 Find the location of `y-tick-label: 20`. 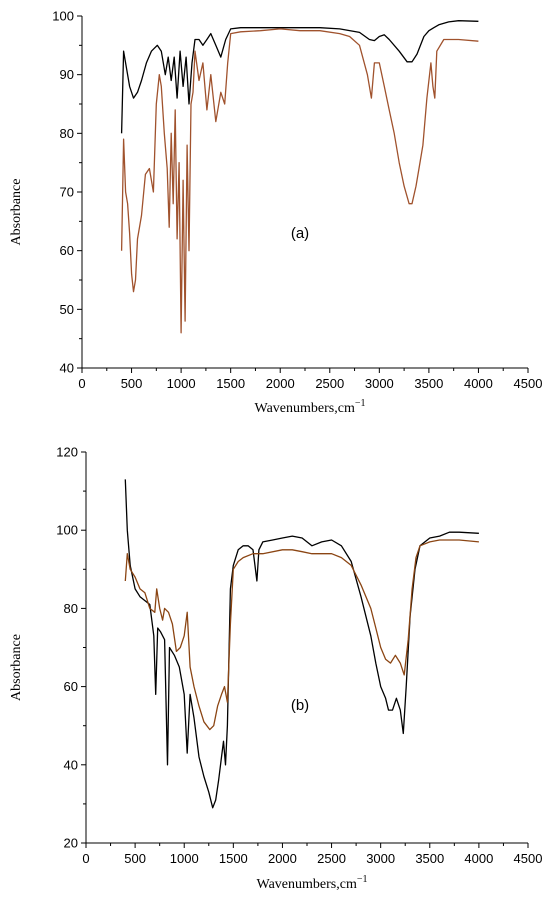

y-tick-label: 20 is located at coordinates (71, 843).